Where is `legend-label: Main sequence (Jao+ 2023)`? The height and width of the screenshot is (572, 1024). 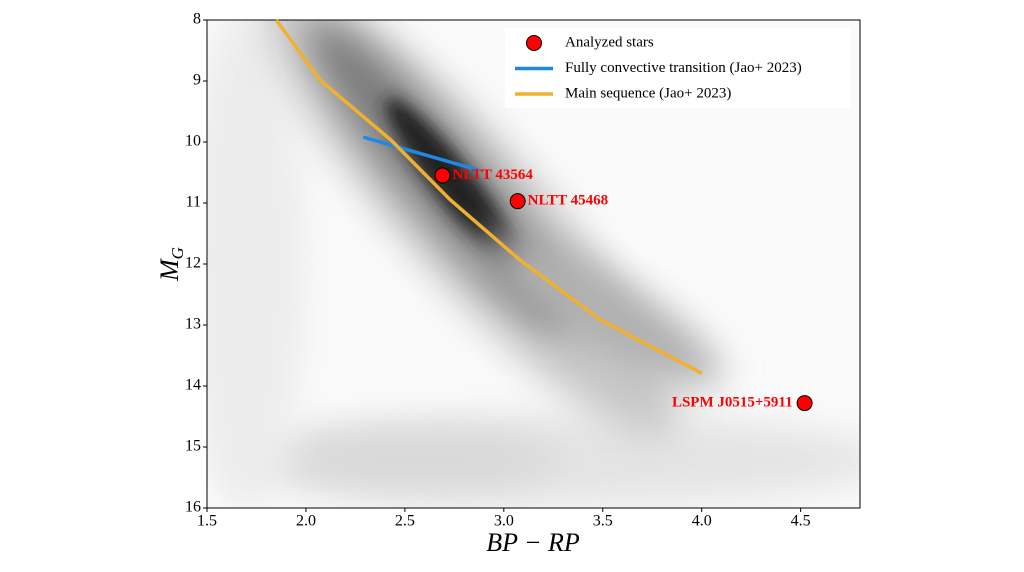
legend-label: Main sequence (Jao+ 2023) is located at coordinates (648, 93).